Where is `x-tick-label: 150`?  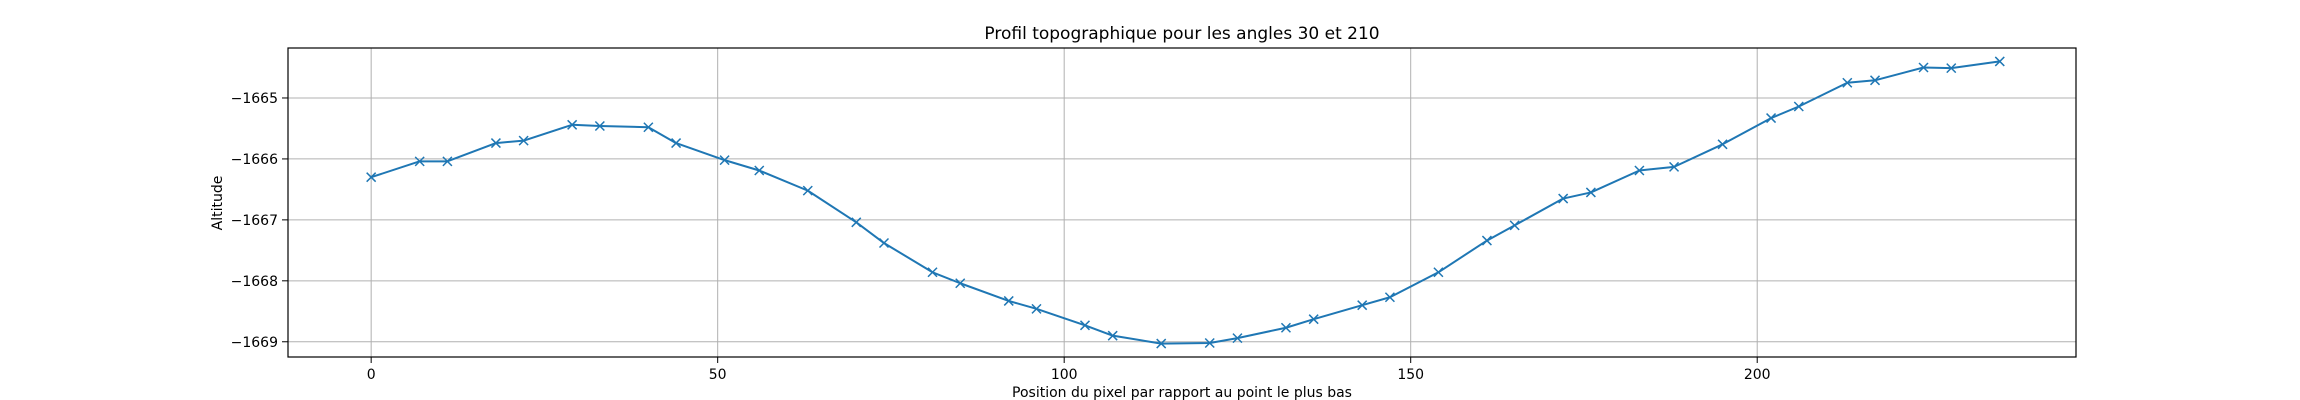 x-tick-label: 150 is located at coordinates (1410, 375).